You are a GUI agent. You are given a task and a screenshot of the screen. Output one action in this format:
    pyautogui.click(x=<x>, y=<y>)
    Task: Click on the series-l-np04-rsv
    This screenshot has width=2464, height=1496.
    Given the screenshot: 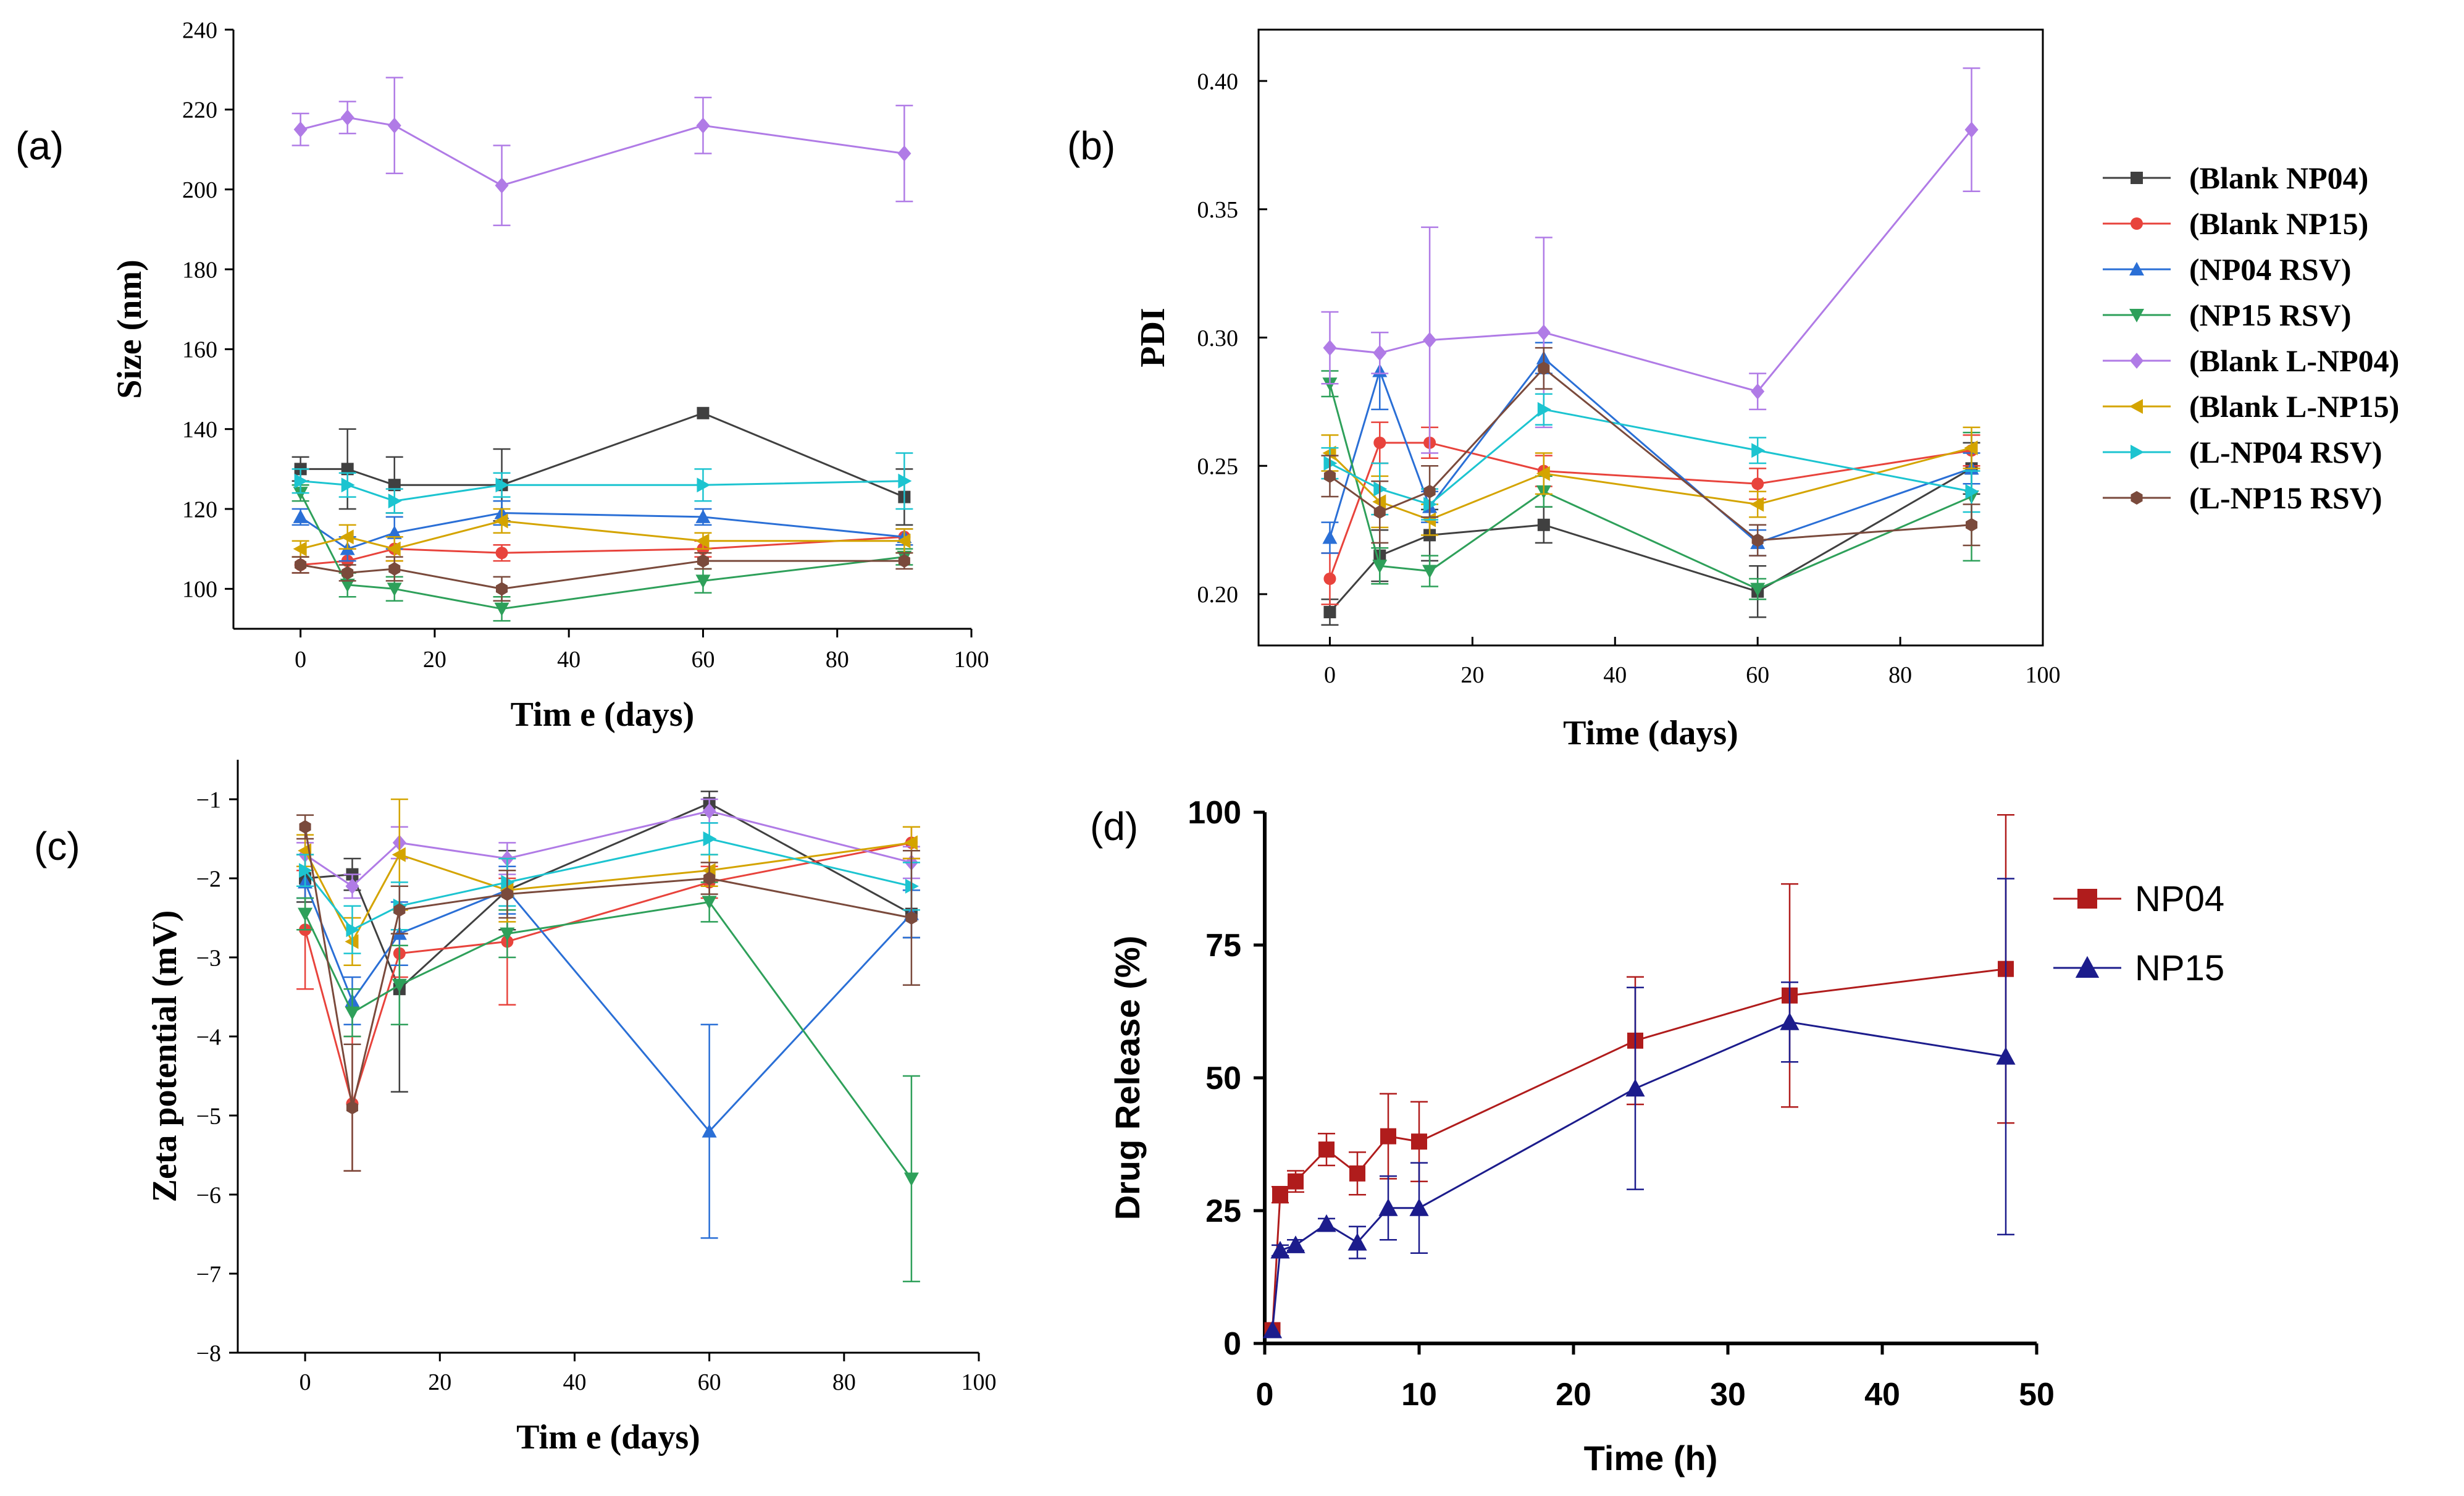 What is the action you would take?
    pyautogui.click(x=608, y=888)
    